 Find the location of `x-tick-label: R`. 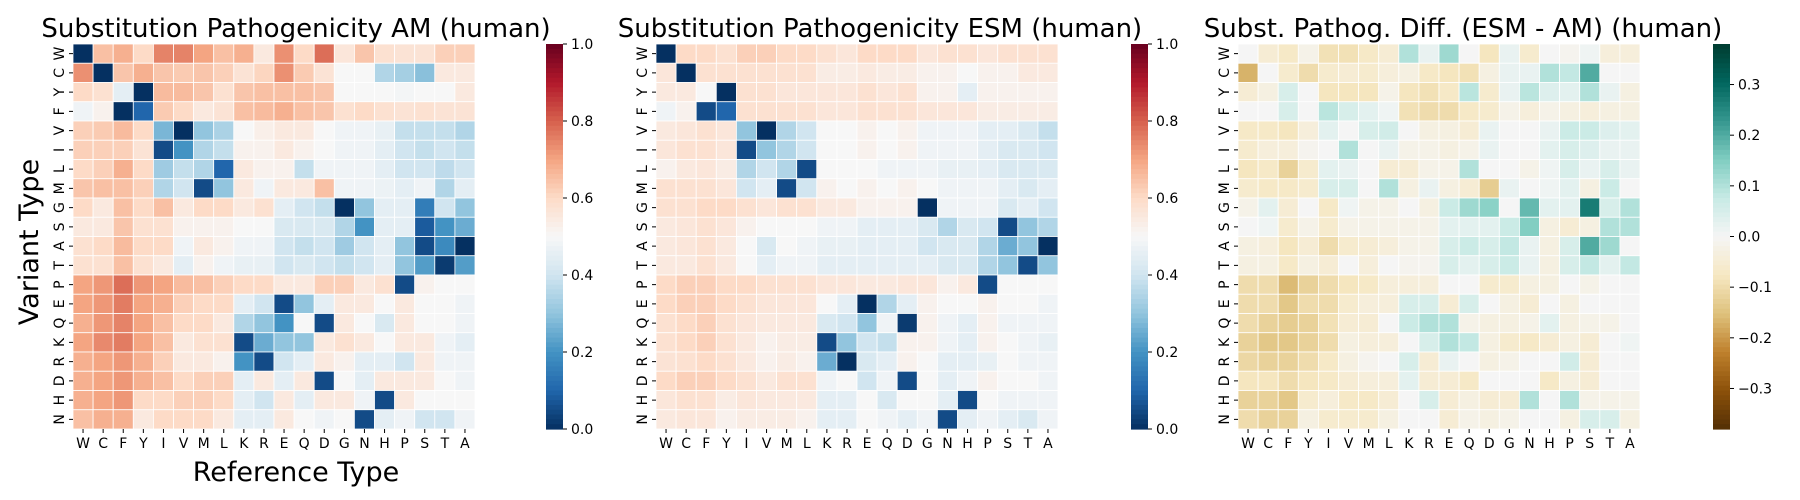

x-tick-label: R is located at coordinates (1429, 444).